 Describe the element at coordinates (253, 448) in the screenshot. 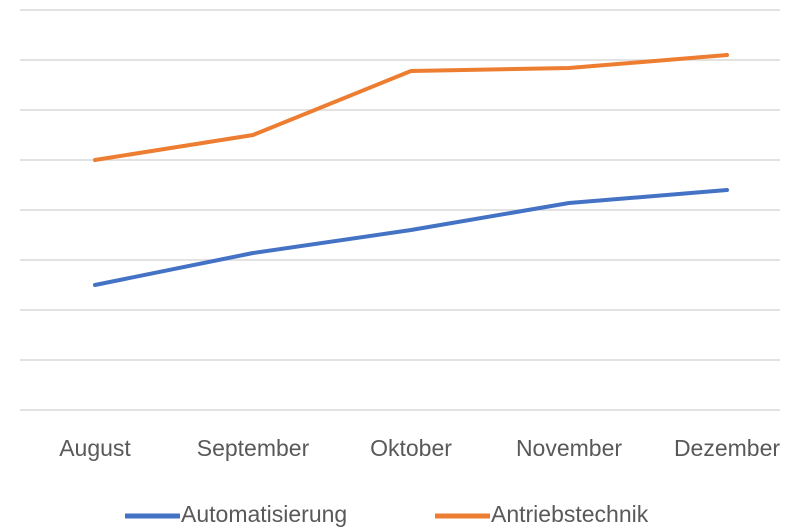

I see `x-tick-label: September` at that location.